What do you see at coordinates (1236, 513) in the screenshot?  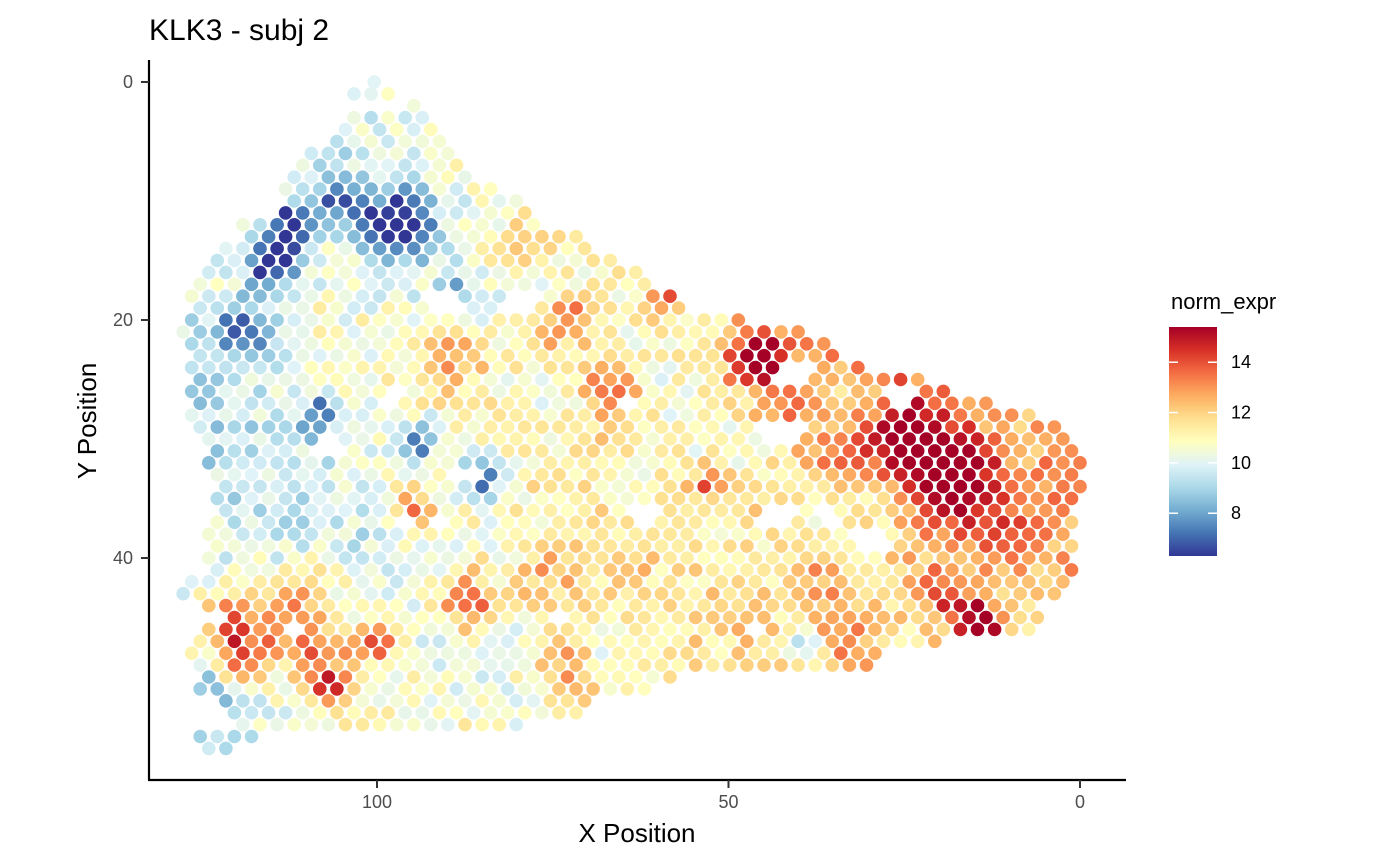 I see `legend-tick-label: 8` at bounding box center [1236, 513].